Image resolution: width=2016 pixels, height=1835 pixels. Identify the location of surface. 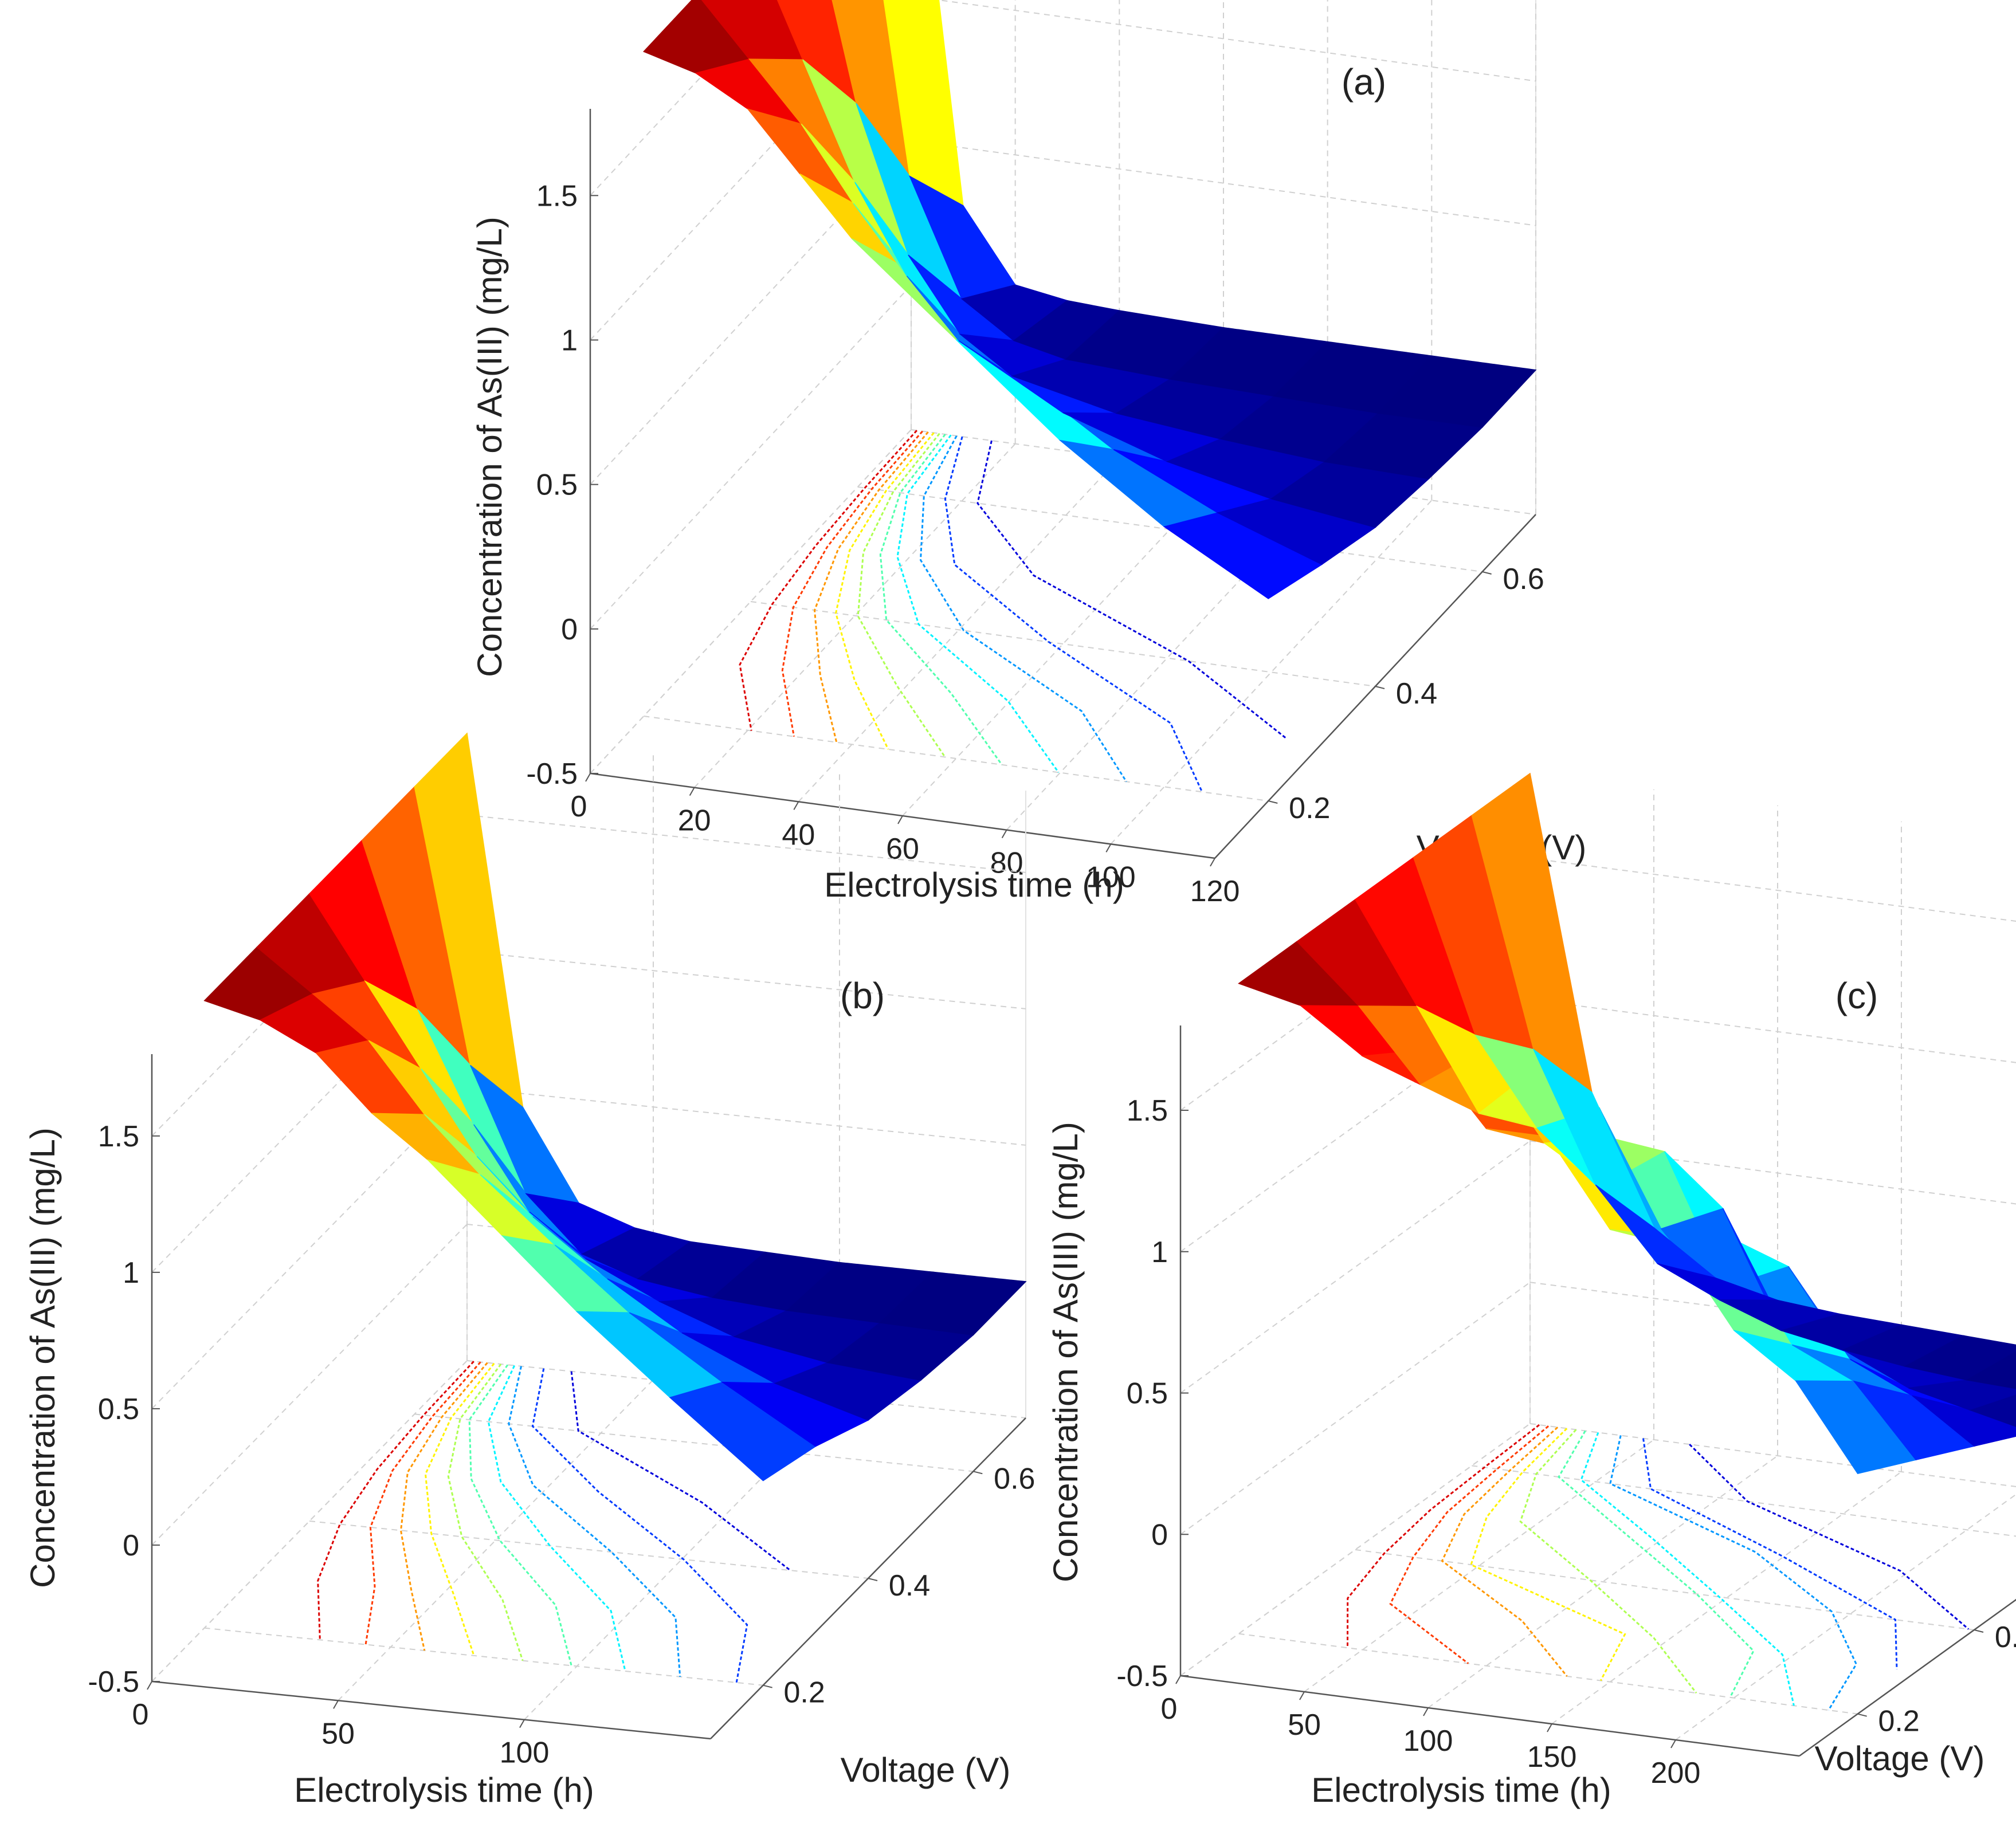
(1090, 299).